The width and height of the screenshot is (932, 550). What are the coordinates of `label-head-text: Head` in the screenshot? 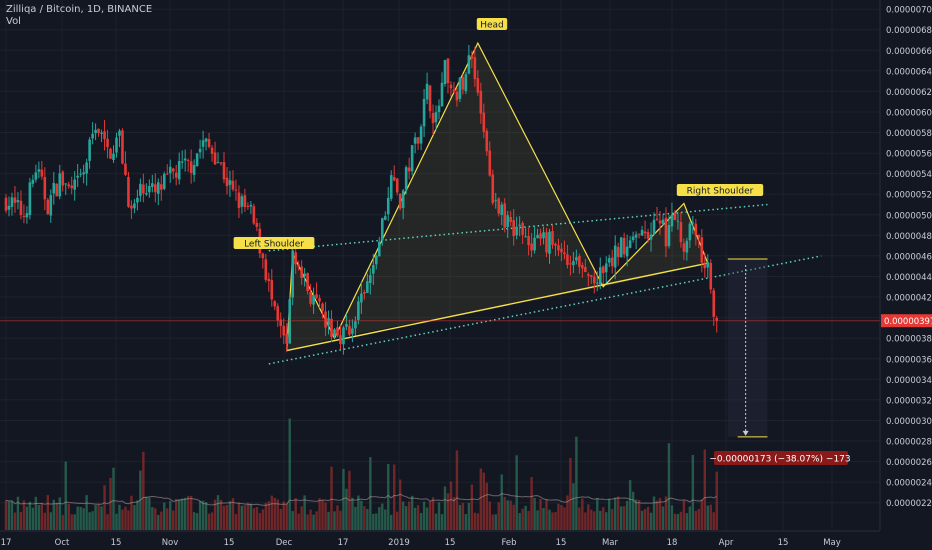 It's located at (492, 26).